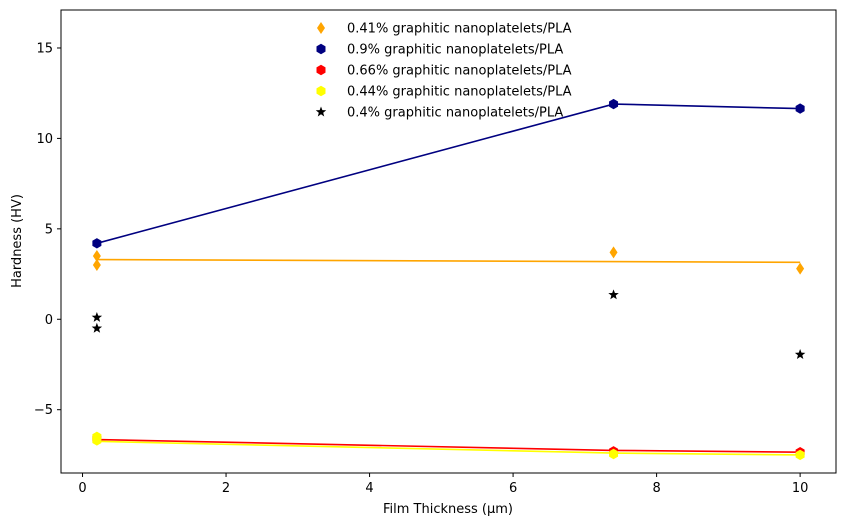 The height and width of the screenshot is (525, 844). Describe the element at coordinates (656, 488) in the screenshot. I see `x-tick-label: 8` at that location.